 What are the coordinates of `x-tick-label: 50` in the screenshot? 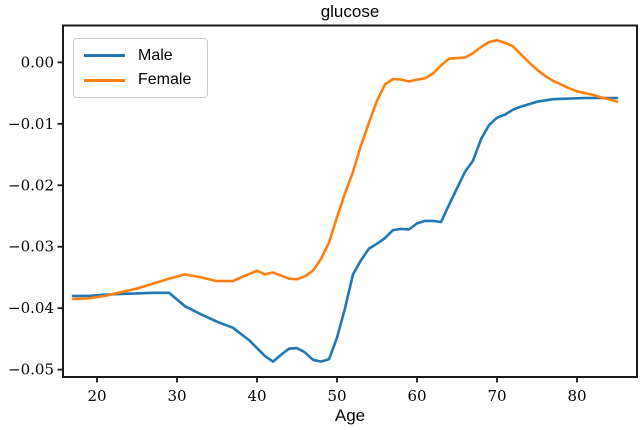 It's located at (336, 396).